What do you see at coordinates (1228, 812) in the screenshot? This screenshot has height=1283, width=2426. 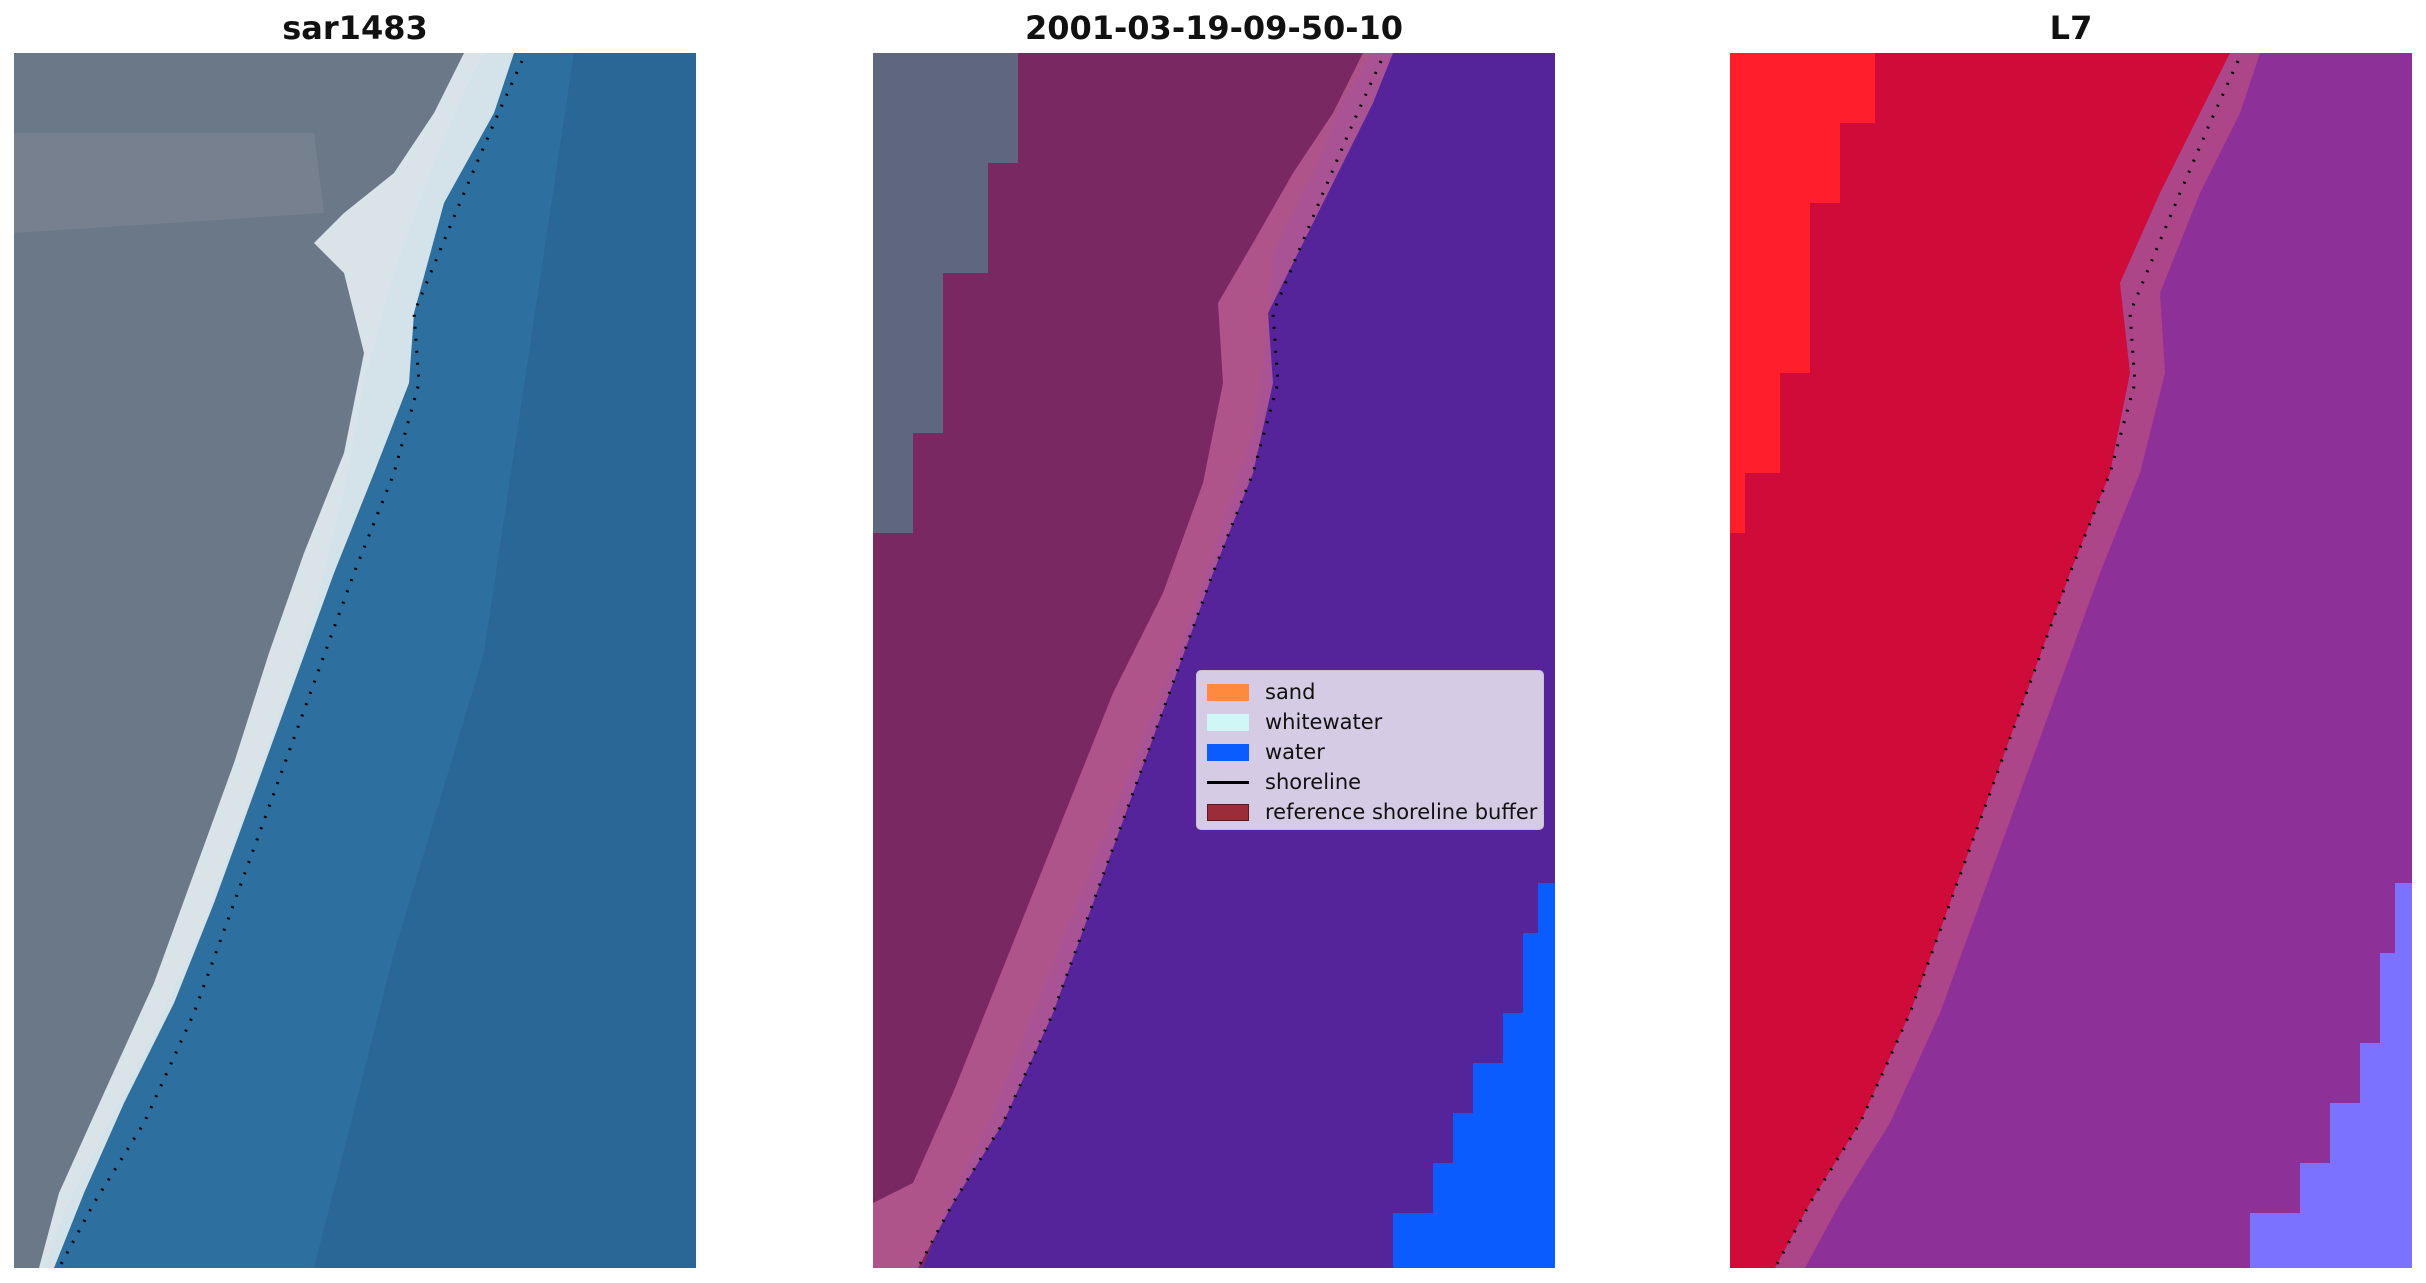 I see `buffer-swatch` at bounding box center [1228, 812].